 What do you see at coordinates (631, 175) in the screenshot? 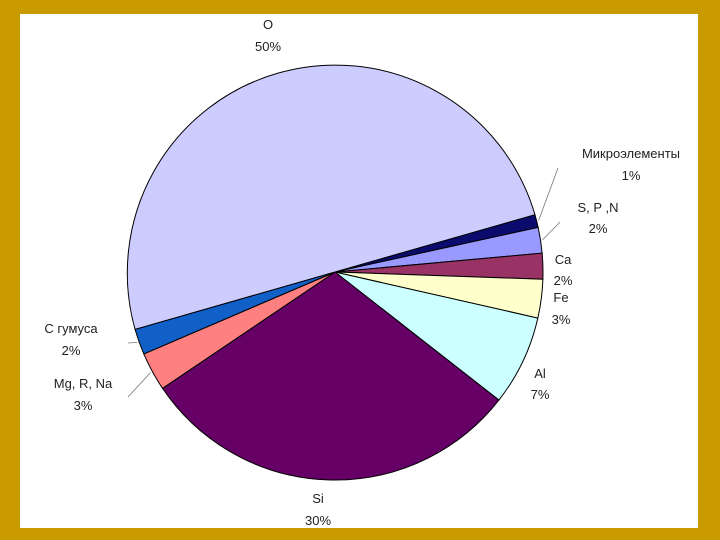
I see `slice-percent-label: 1%` at bounding box center [631, 175].